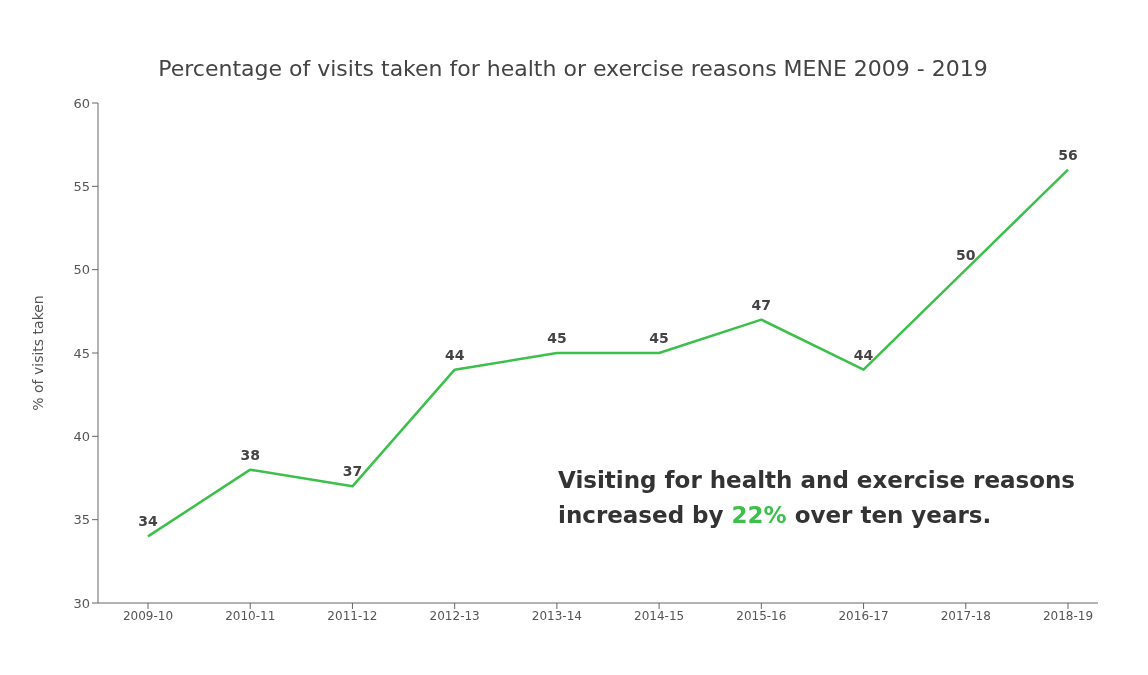  I want to click on data-label: 37, so click(352, 471).